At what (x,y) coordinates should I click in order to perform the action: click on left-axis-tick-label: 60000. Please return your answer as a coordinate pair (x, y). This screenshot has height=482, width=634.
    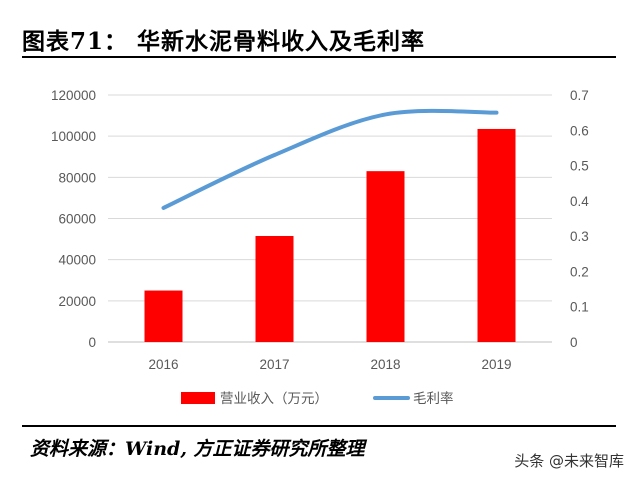
    Looking at the image, I should click on (77, 219).